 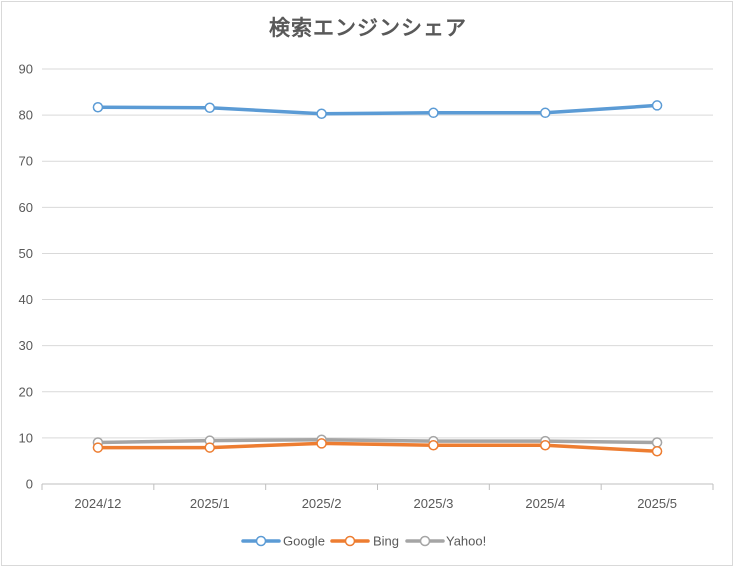 What do you see at coordinates (657, 503) in the screenshot?
I see `x-tick-label: 2025/5` at bounding box center [657, 503].